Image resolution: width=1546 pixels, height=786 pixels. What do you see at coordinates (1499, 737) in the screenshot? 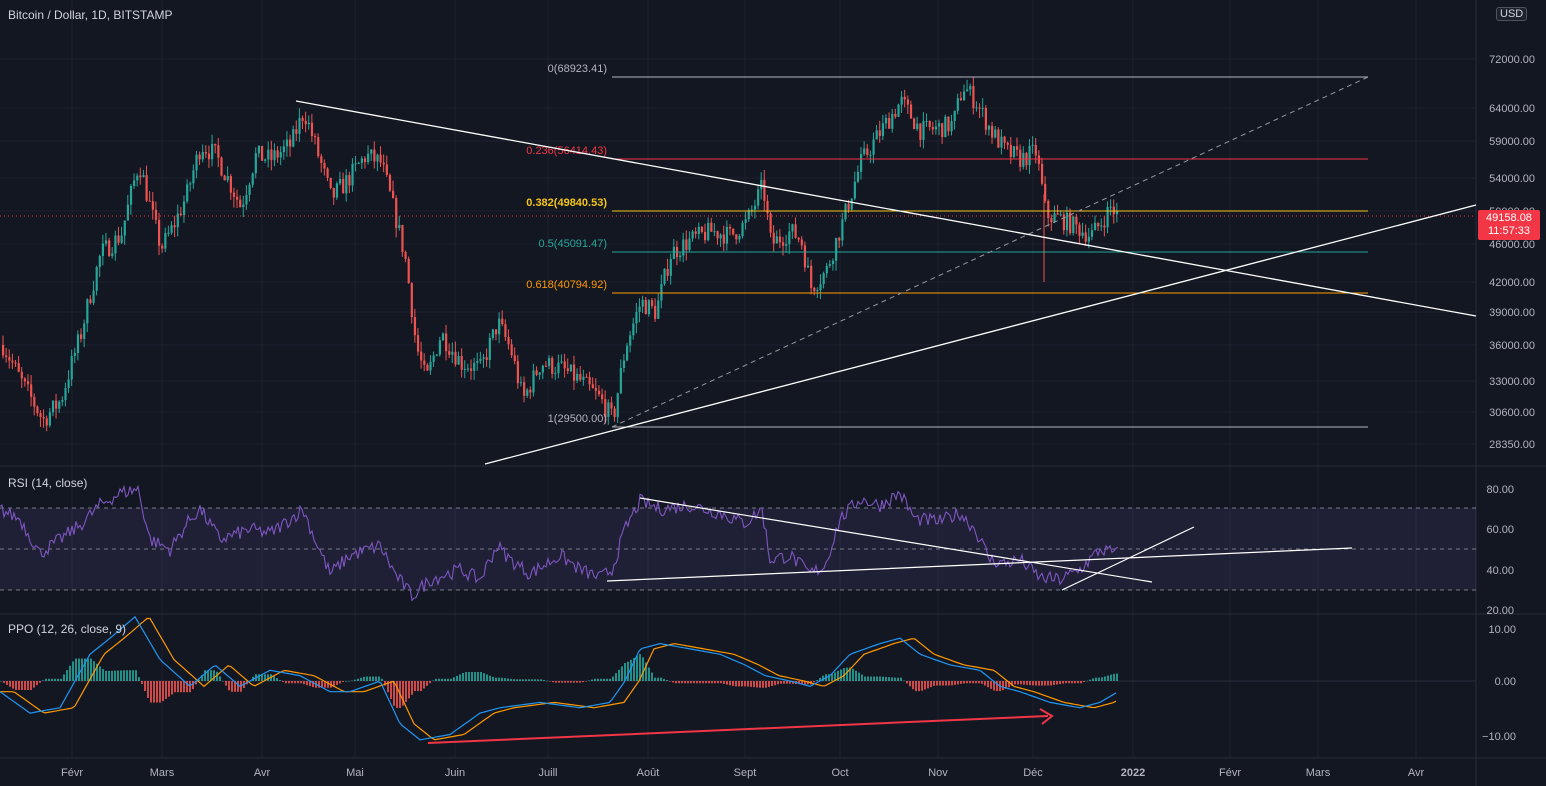
I see `ppo-tick-label: −10.00` at bounding box center [1499, 737].